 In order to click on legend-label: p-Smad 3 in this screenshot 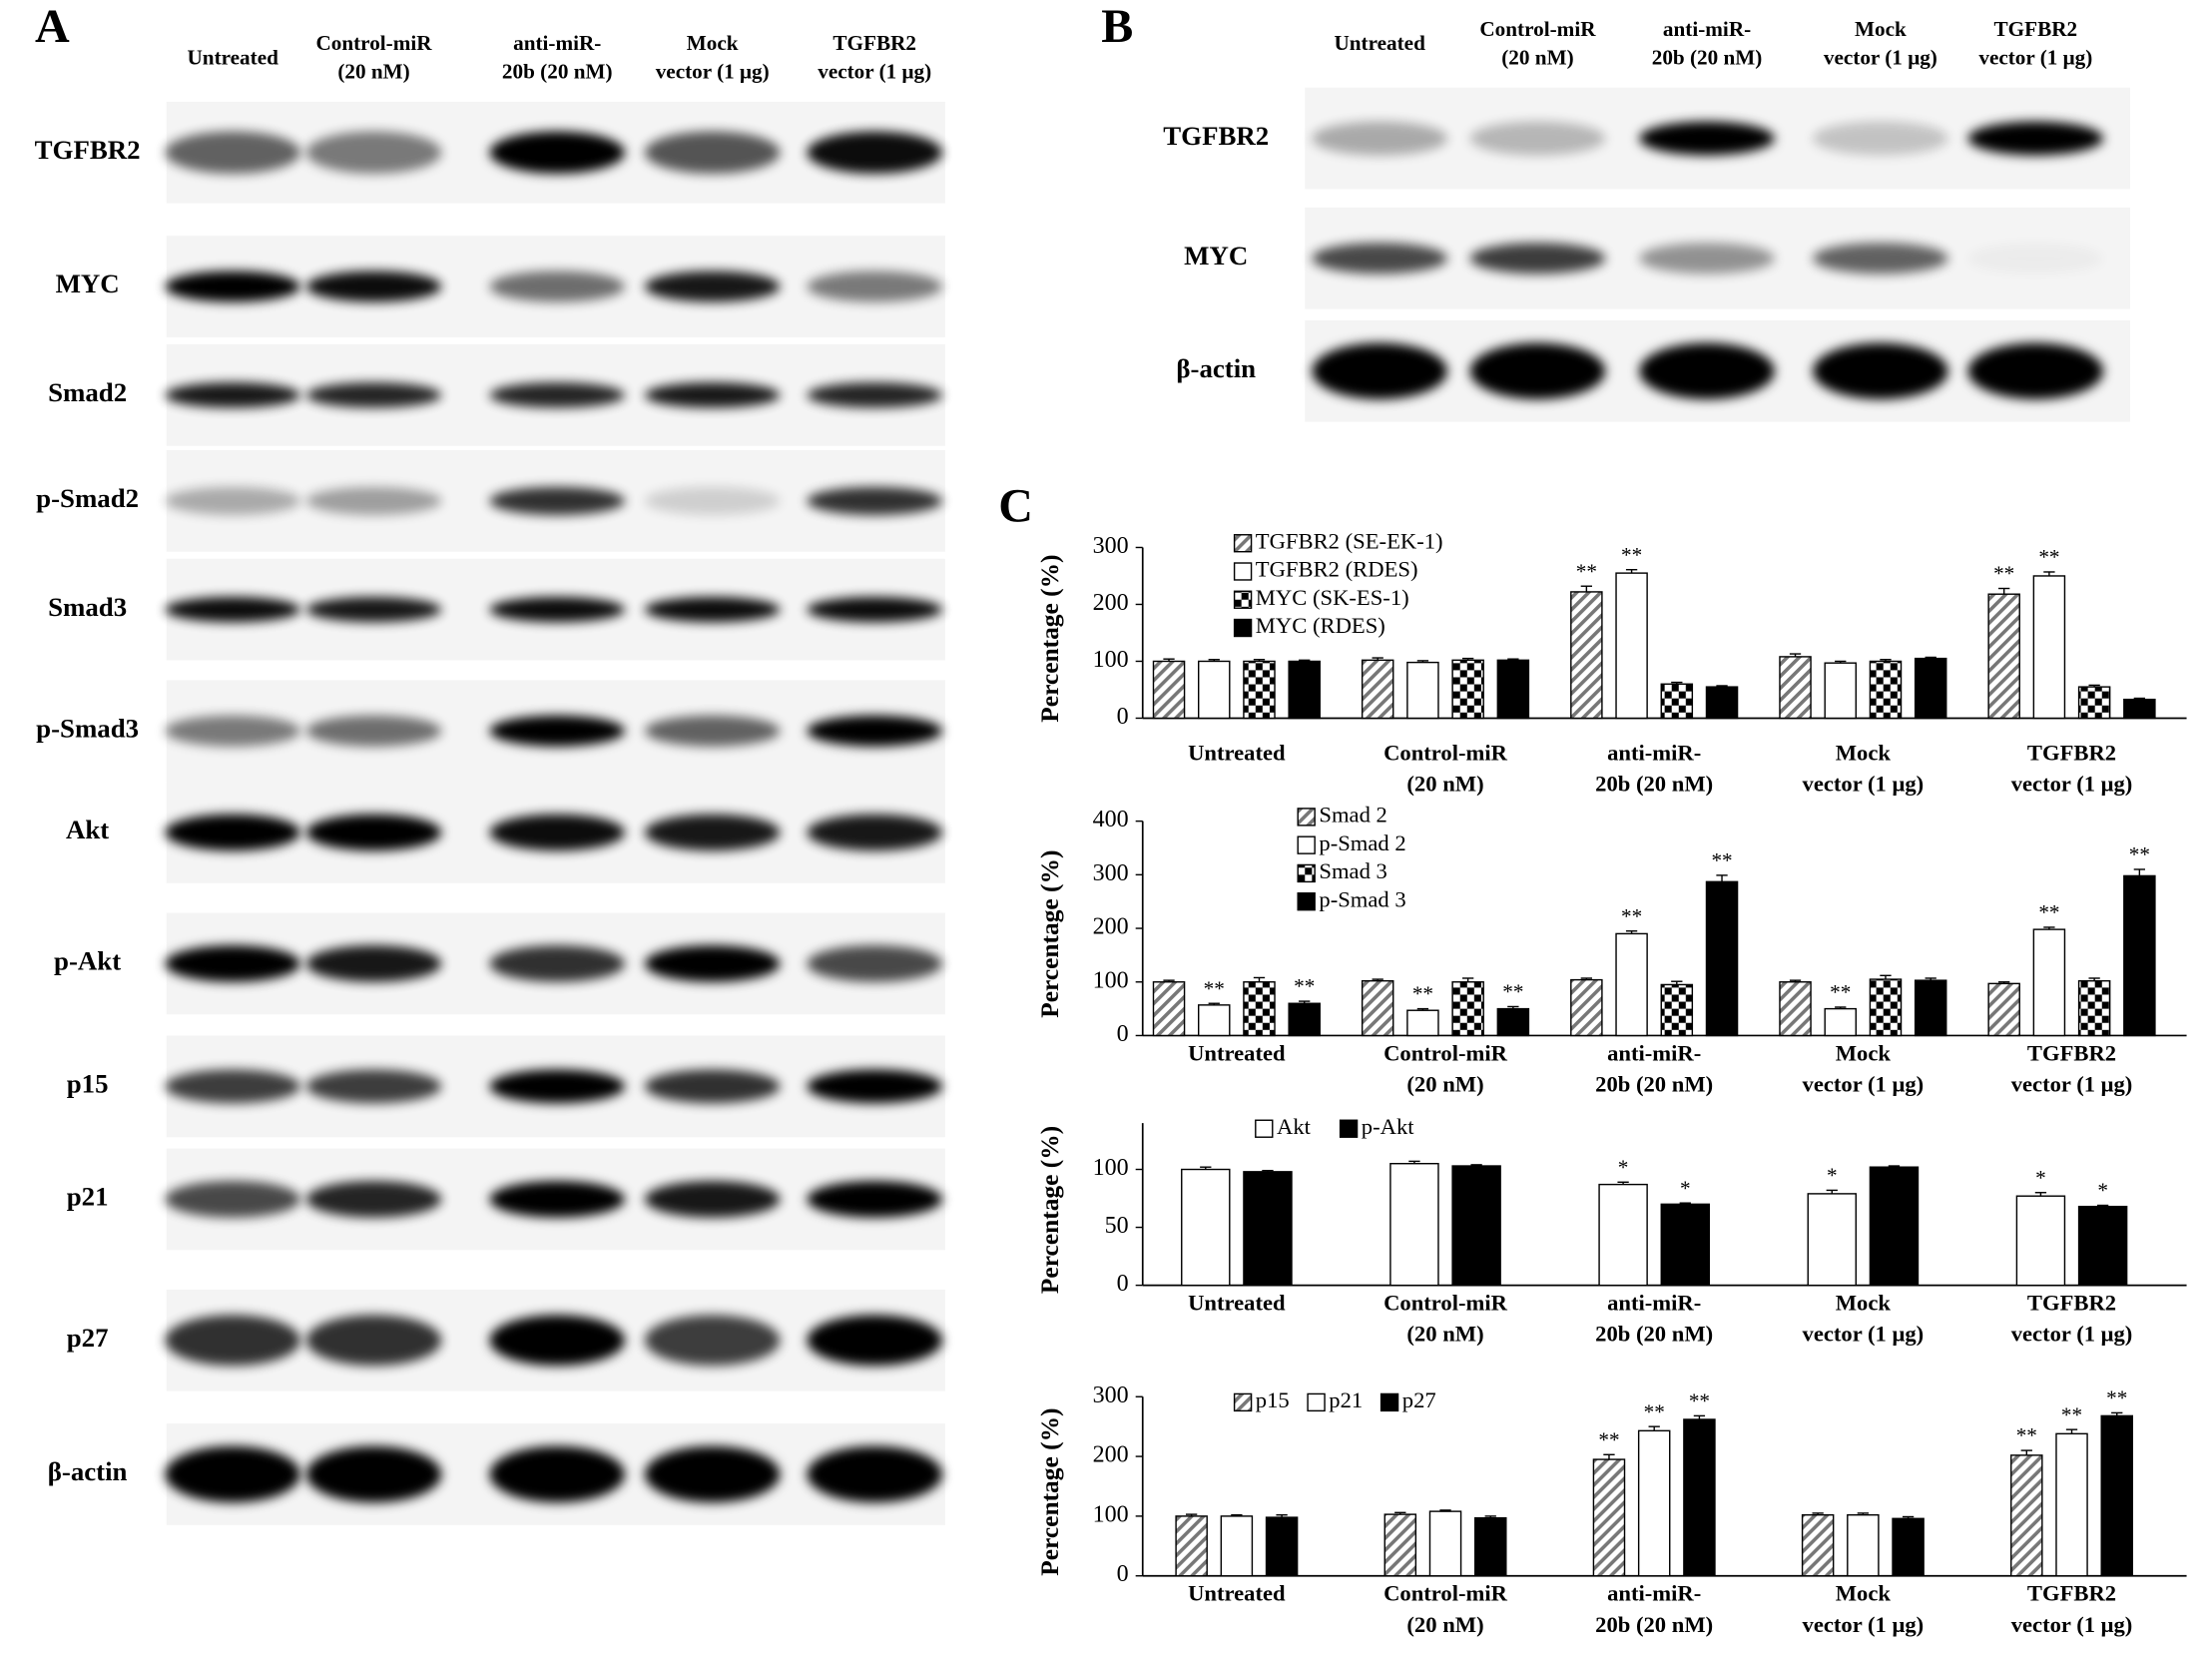, I will do `click(1362, 898)`.